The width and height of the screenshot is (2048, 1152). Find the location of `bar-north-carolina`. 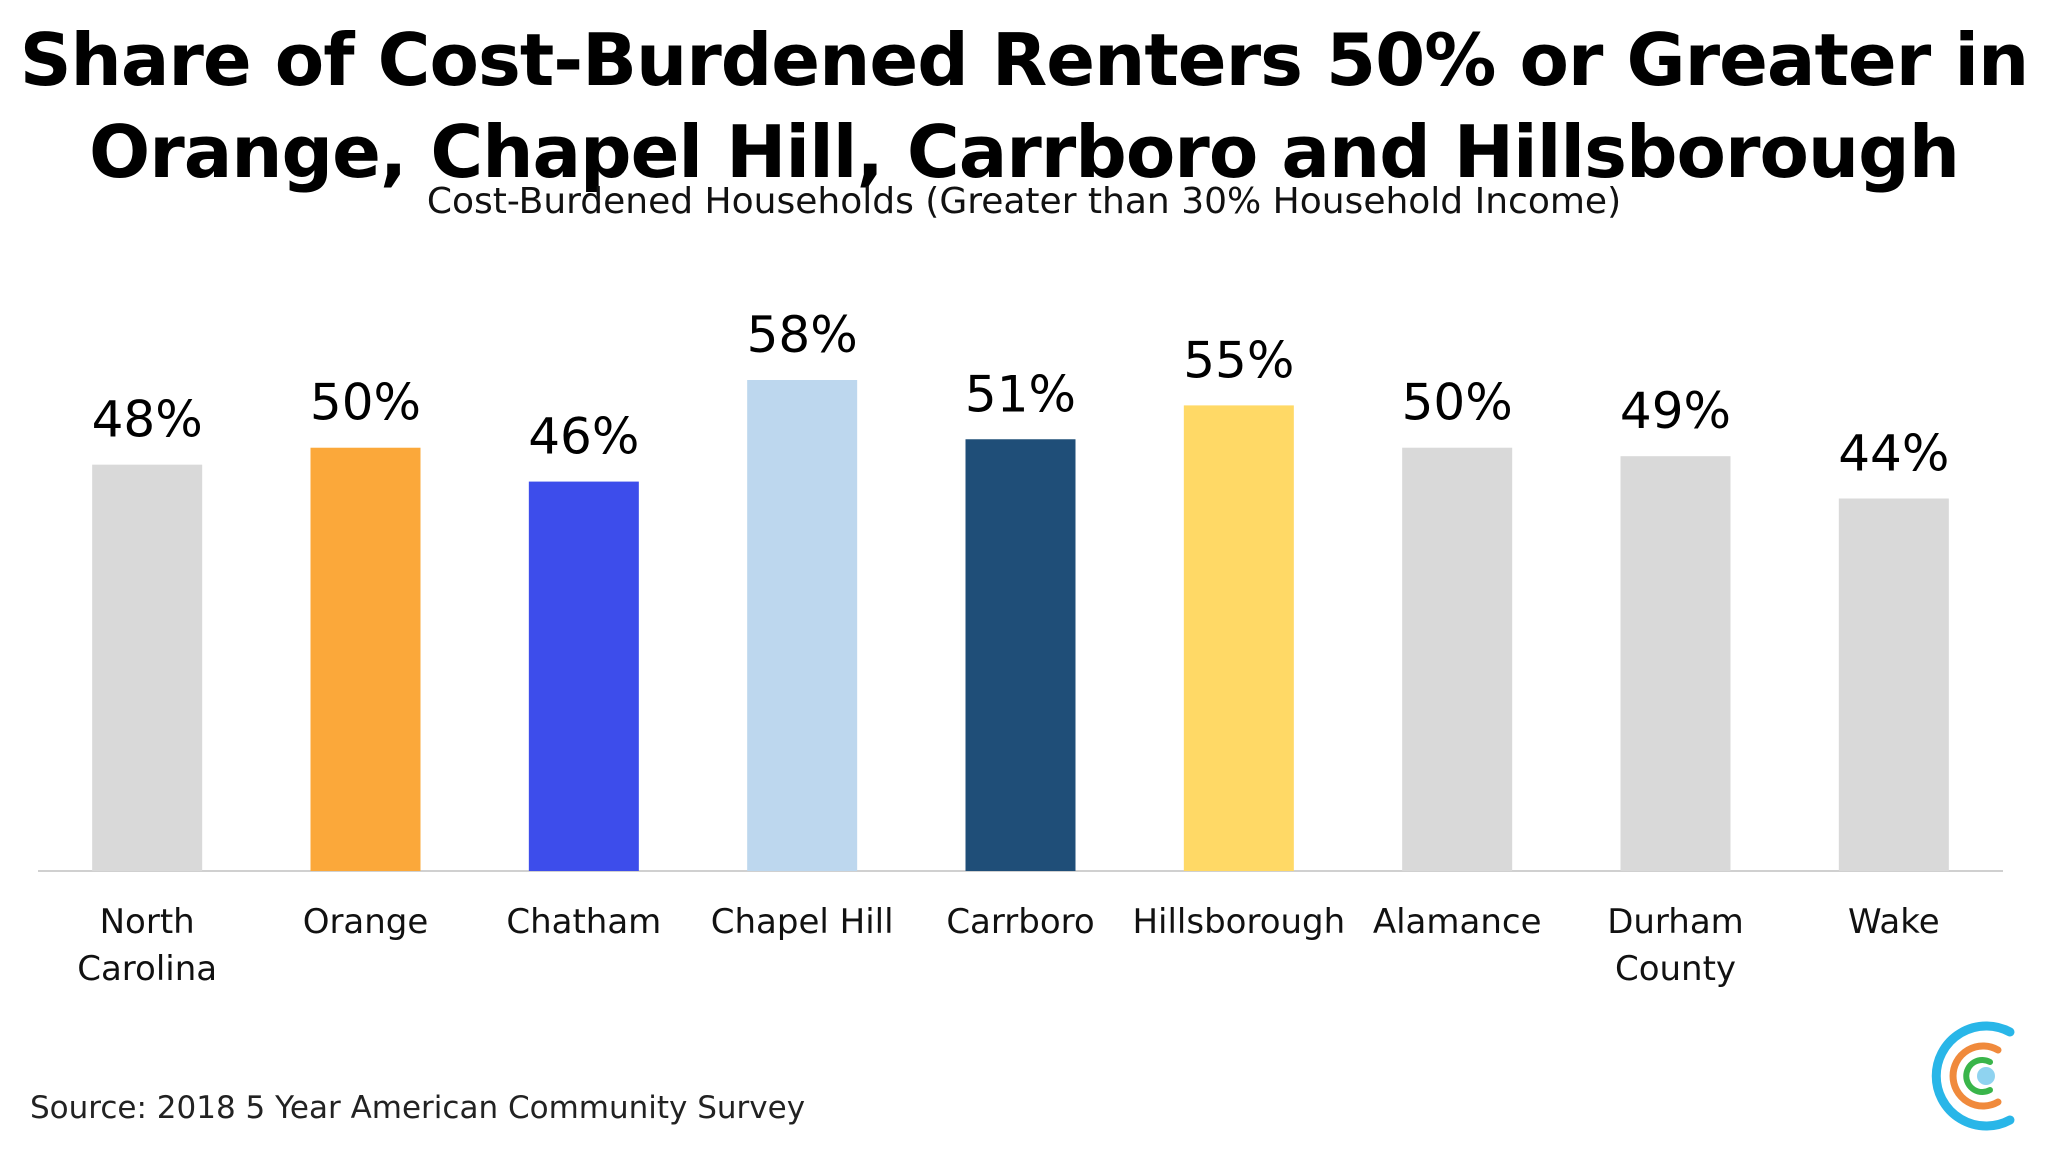

bar-north-carolina is located at coordinates (147, 667).